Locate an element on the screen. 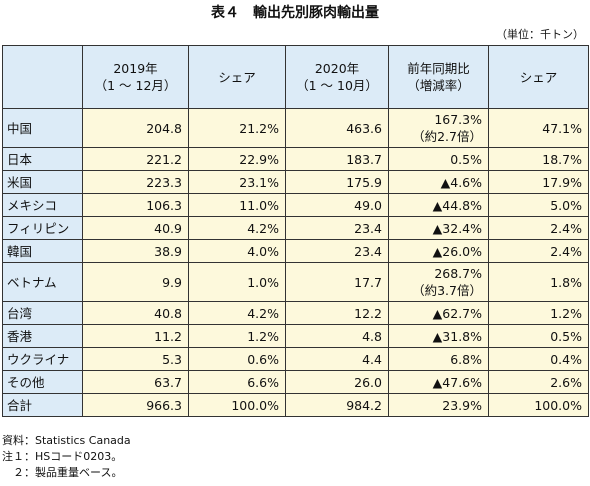 This screenshot has height=486, width=590. row-label: 米国 is located at coordinates (42, 182).